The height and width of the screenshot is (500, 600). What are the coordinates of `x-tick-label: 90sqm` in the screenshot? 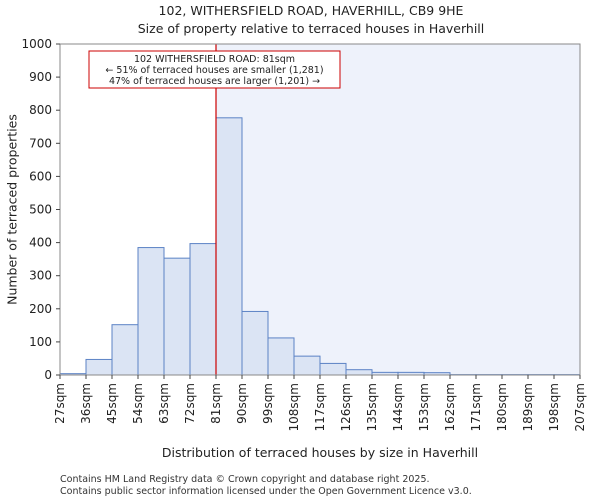 It's located at (242, 403).